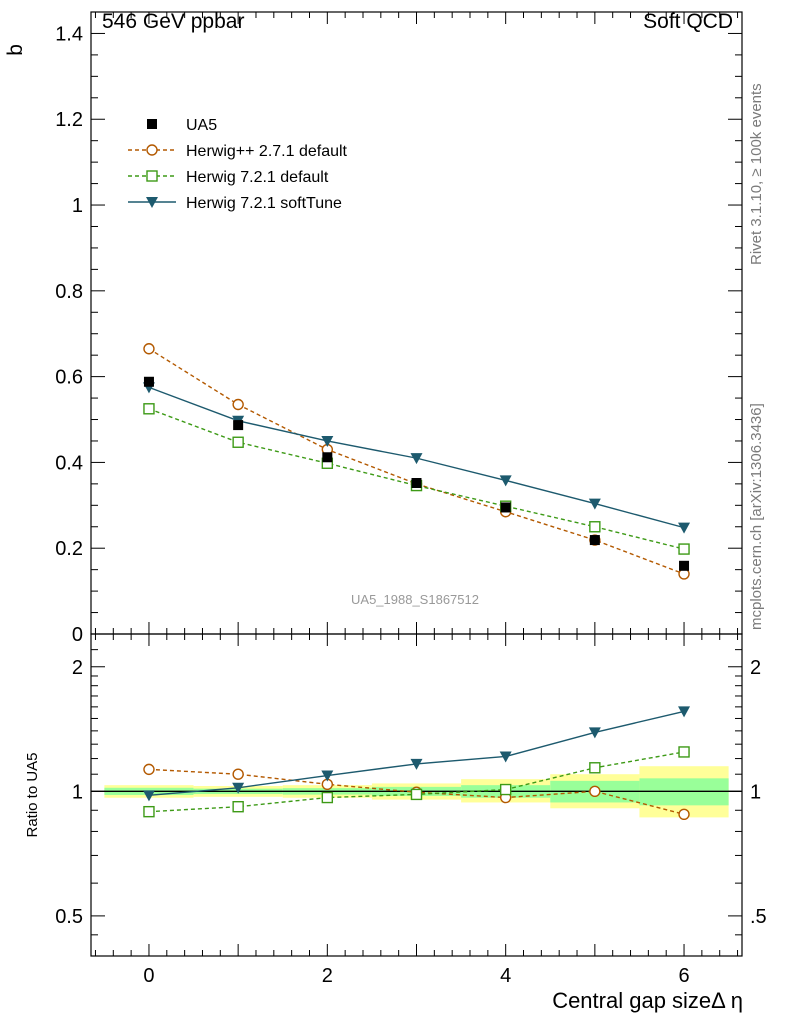  I want to click on x-axis-label: Central gap sizeΔ η, so click(647, 1000).